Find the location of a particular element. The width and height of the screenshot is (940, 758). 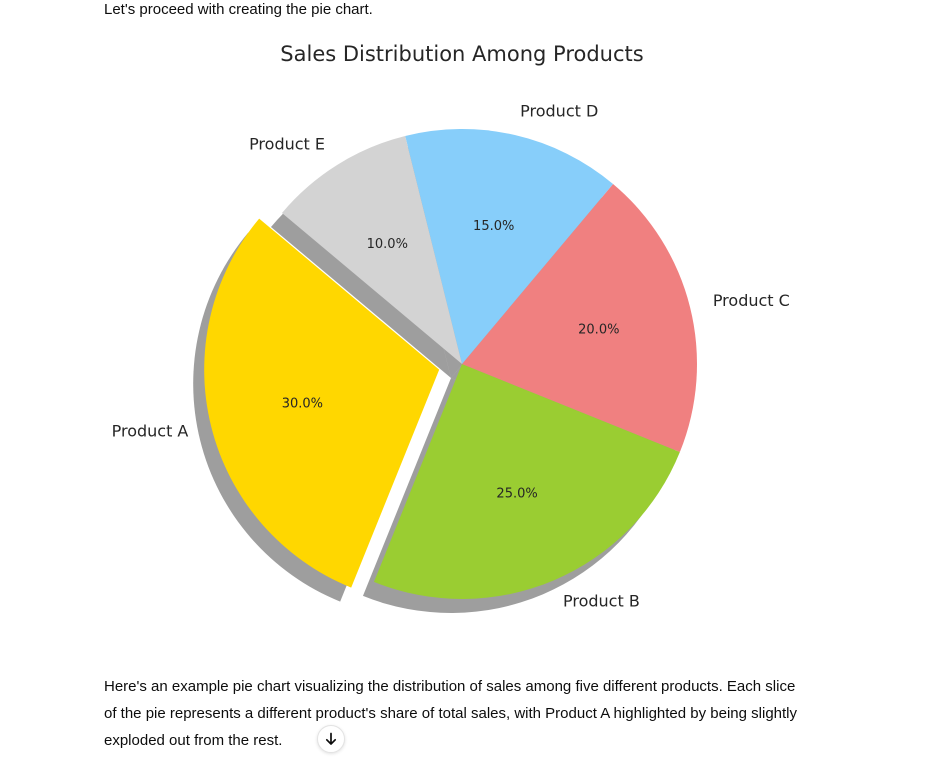

pie-slice-product-c is located at coordinates (579, 318).